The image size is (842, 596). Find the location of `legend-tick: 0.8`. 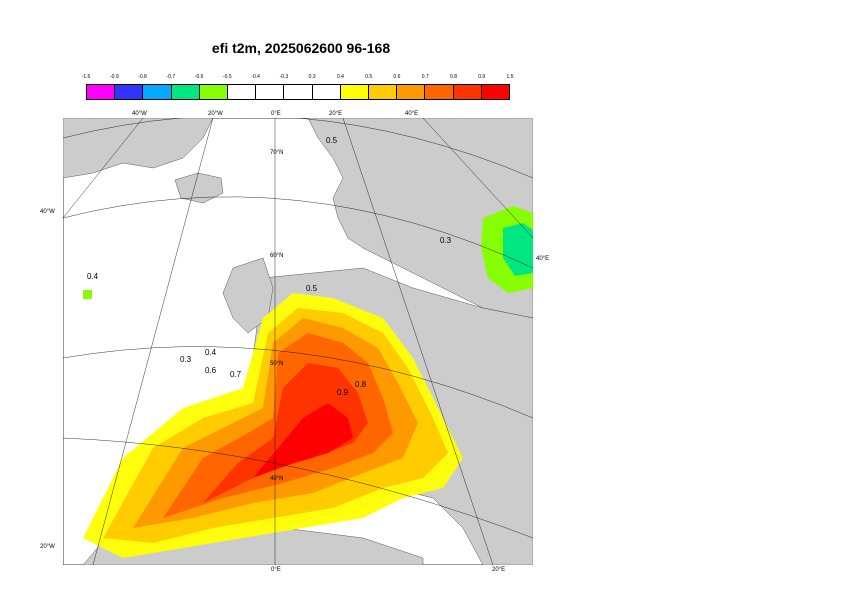

legend-tick: 0.8 is located at coordinates (453, 77).